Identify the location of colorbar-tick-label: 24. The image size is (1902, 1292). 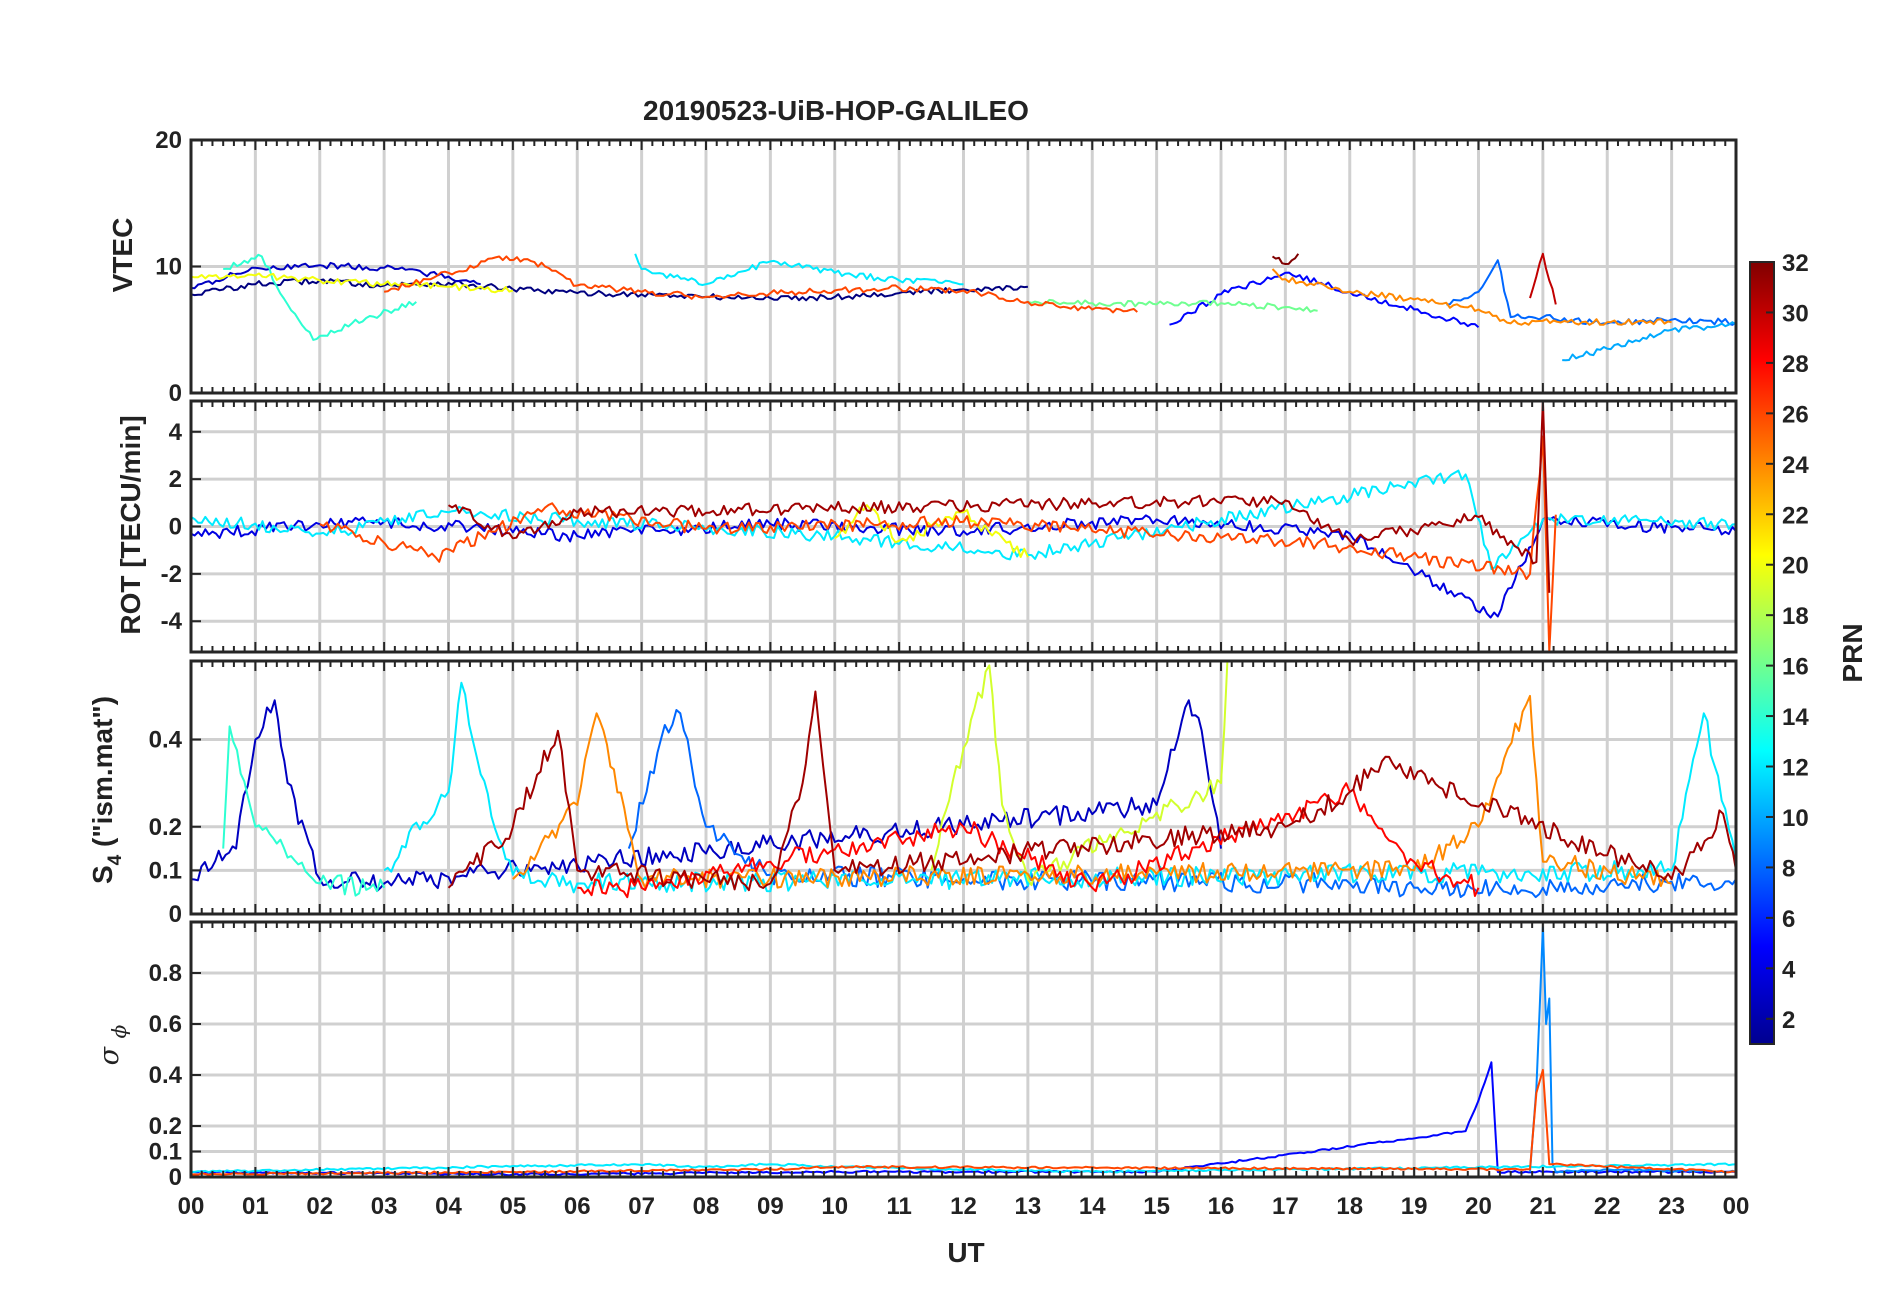
(1795, 465).